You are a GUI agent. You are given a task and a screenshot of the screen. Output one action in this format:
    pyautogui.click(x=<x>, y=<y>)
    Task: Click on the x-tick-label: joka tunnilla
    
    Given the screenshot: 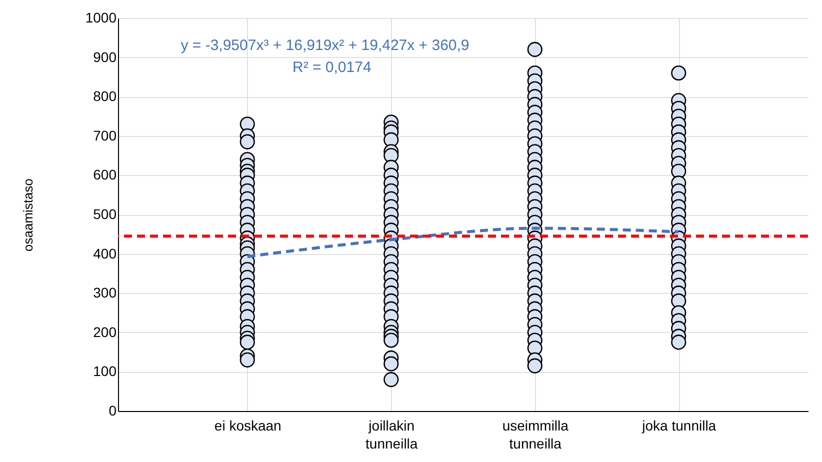 What is the action you would take?
    pyautogui.click(x=678, y=426)
    